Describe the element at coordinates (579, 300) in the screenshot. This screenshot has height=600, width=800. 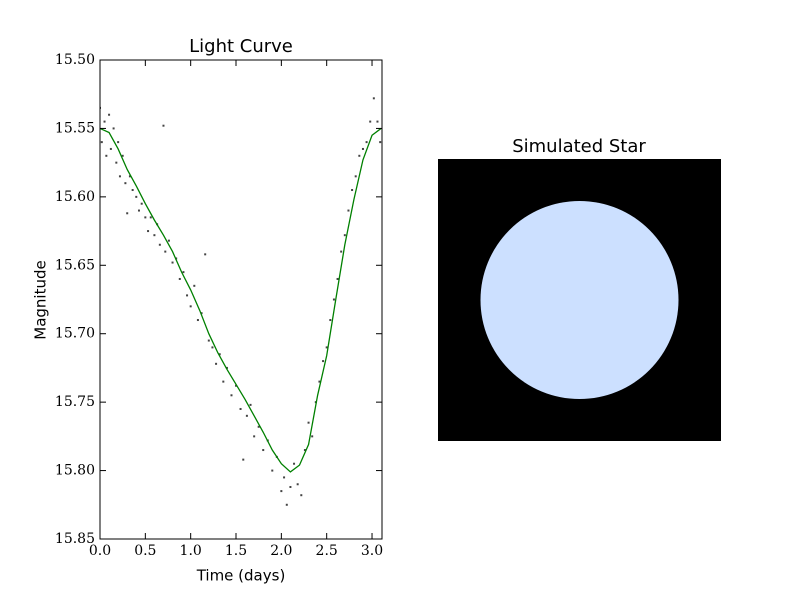
I see `star` at that location.